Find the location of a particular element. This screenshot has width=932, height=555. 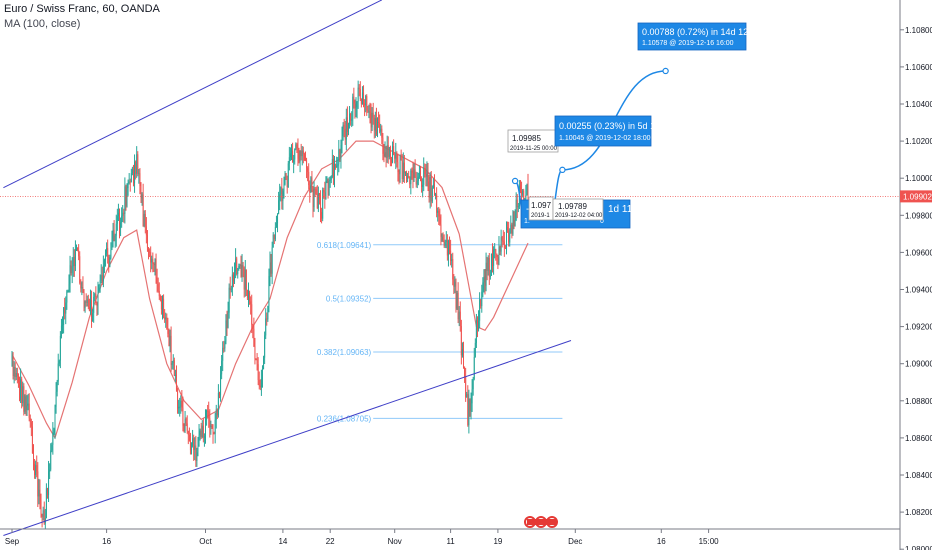

projection-callout-14d is located at coordinates (692, 36).